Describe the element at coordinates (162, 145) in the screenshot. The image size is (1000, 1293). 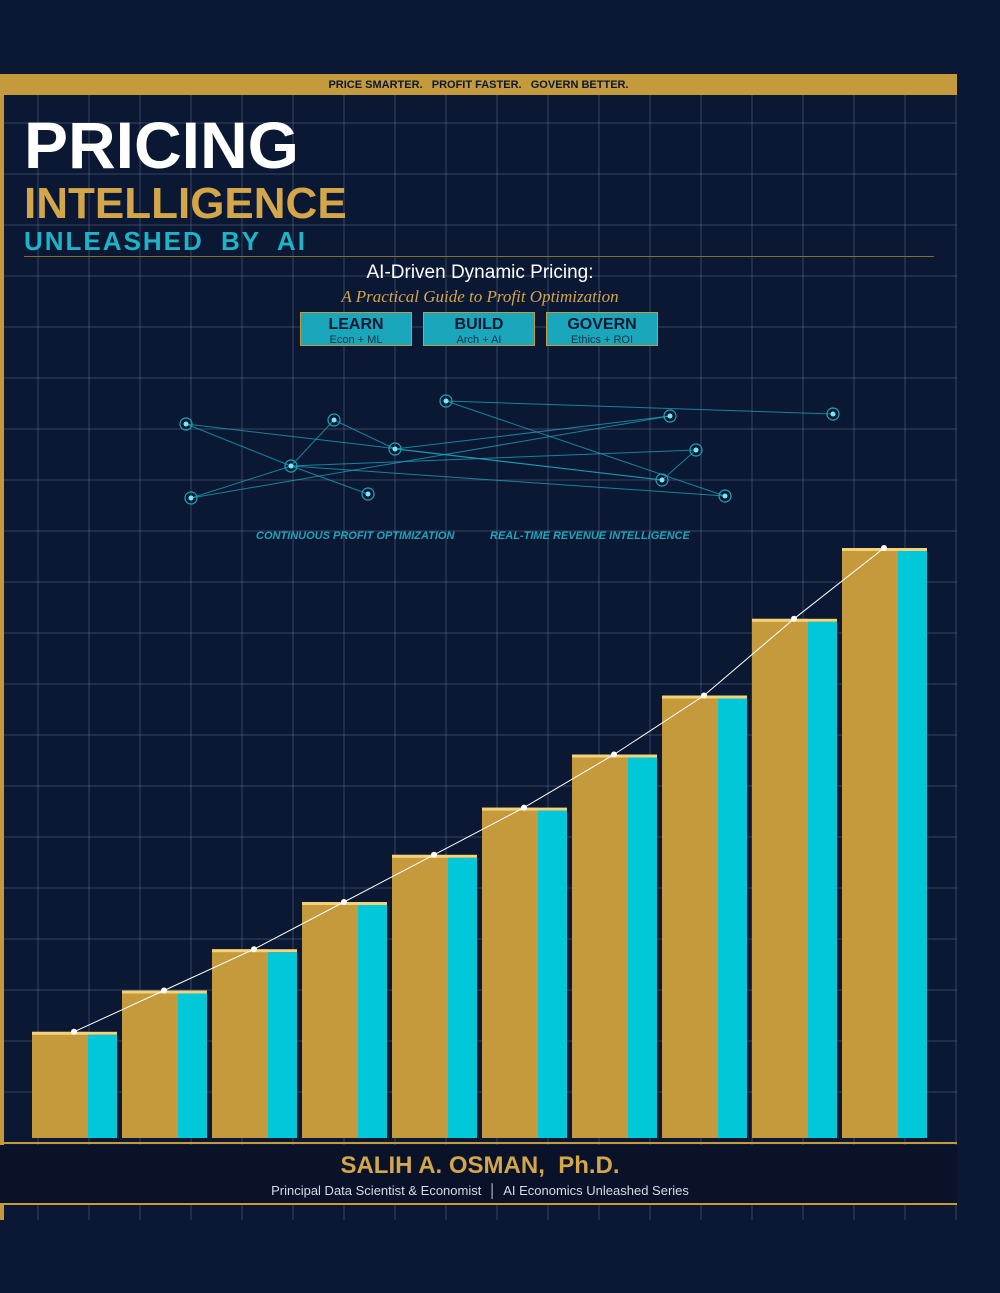
I see `title-line-1: PRICING` at that location.